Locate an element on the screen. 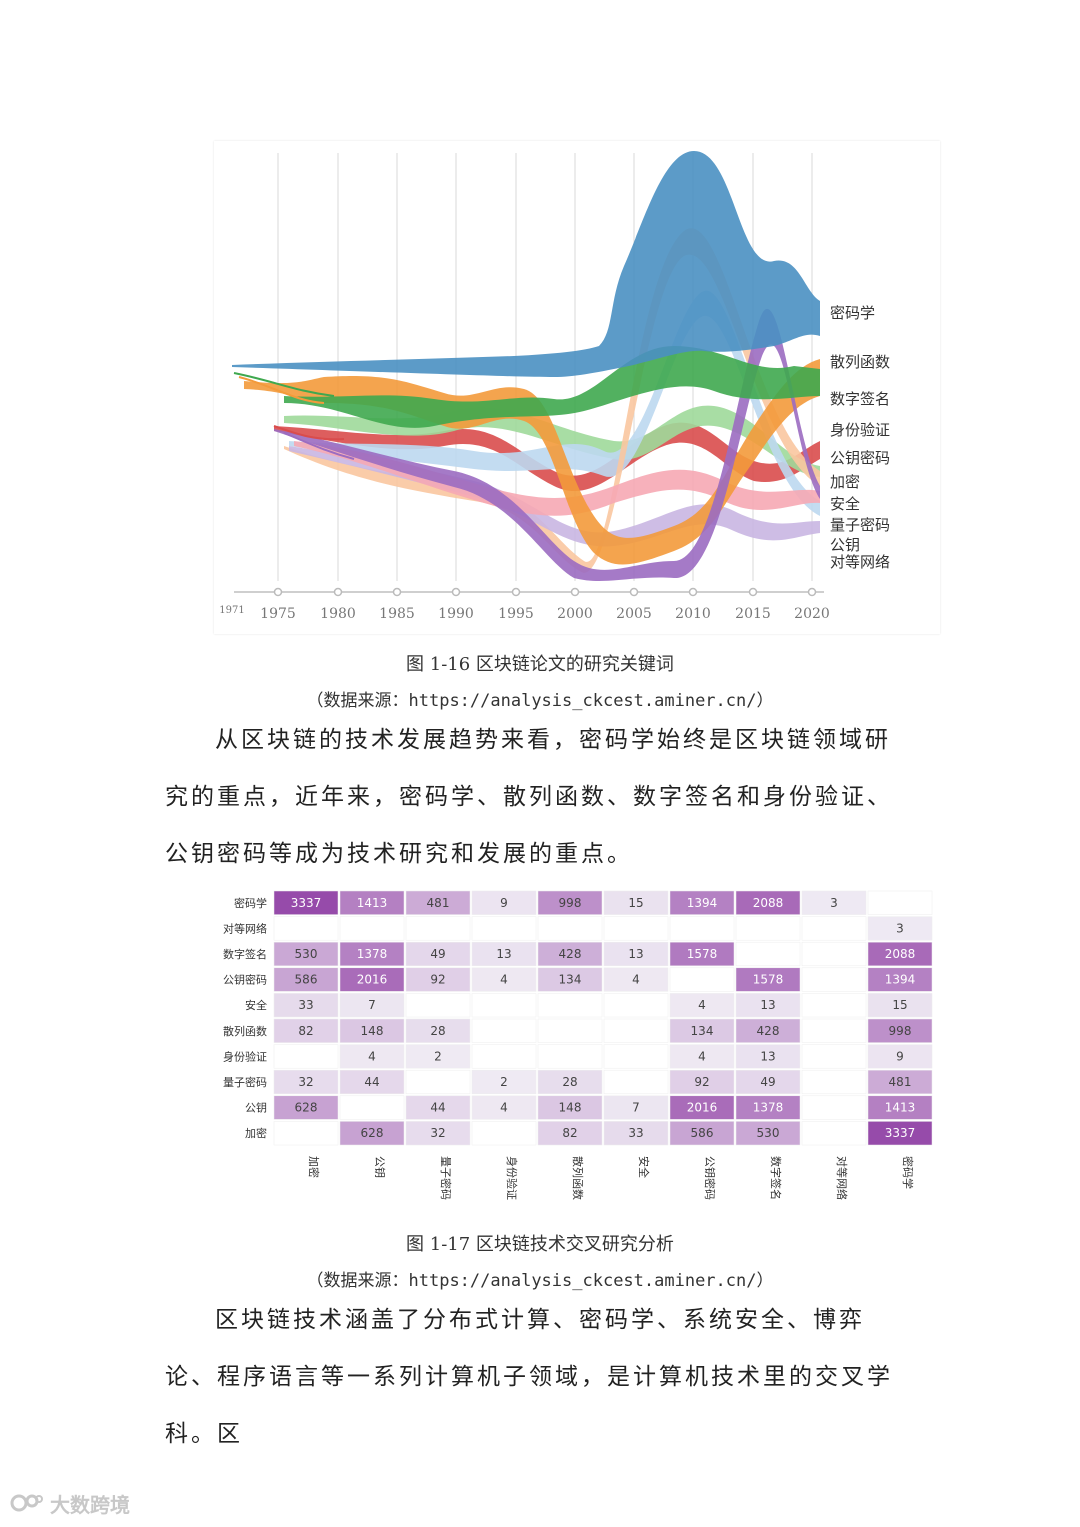 Image resolution: width=1080 pixels, height=1527 pixels. stream-数字签名 is located at coordinates (552, 387).